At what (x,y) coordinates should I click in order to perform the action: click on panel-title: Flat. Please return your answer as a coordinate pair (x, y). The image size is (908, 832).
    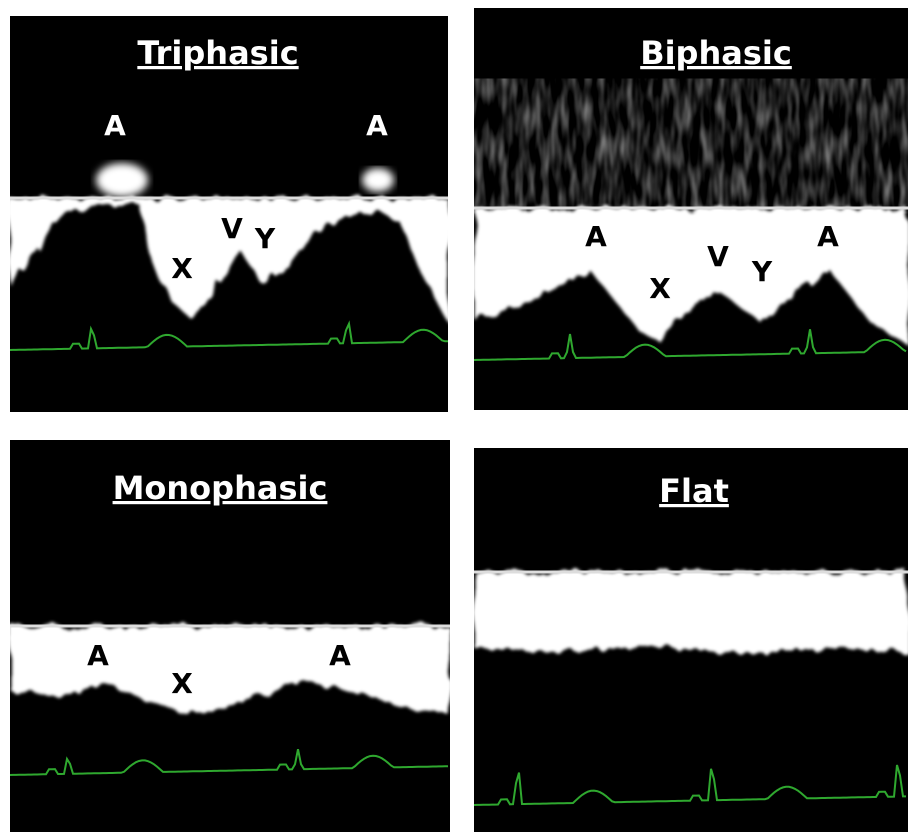
    Looking at the image, I should click on (694, 491).